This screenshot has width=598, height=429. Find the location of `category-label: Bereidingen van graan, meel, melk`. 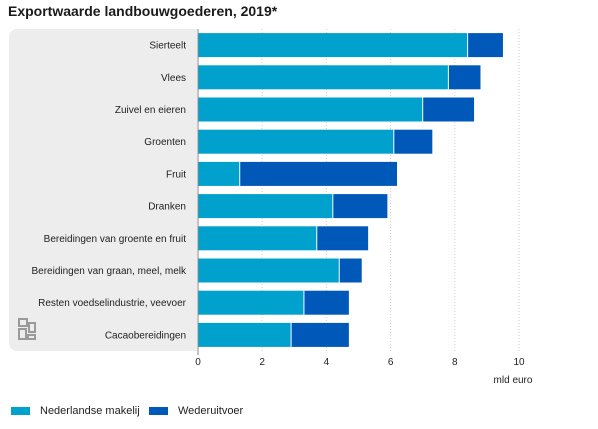

category-label: Bereidingen van graan, meel, melk is located at coordinates (109, 271).